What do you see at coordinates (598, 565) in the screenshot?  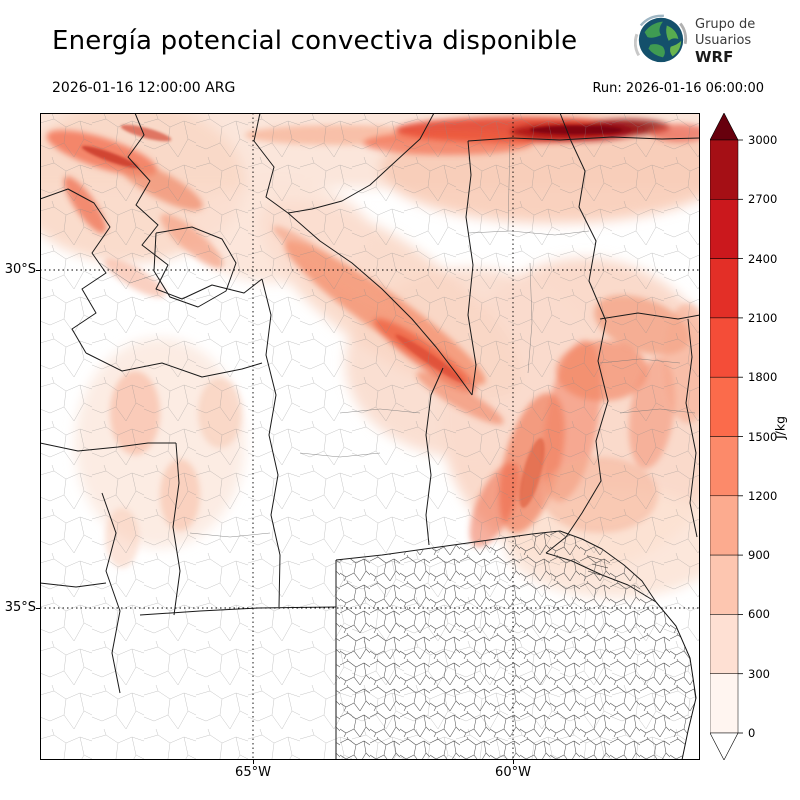 I see `parana-delta` at bounding box center [598, 565].